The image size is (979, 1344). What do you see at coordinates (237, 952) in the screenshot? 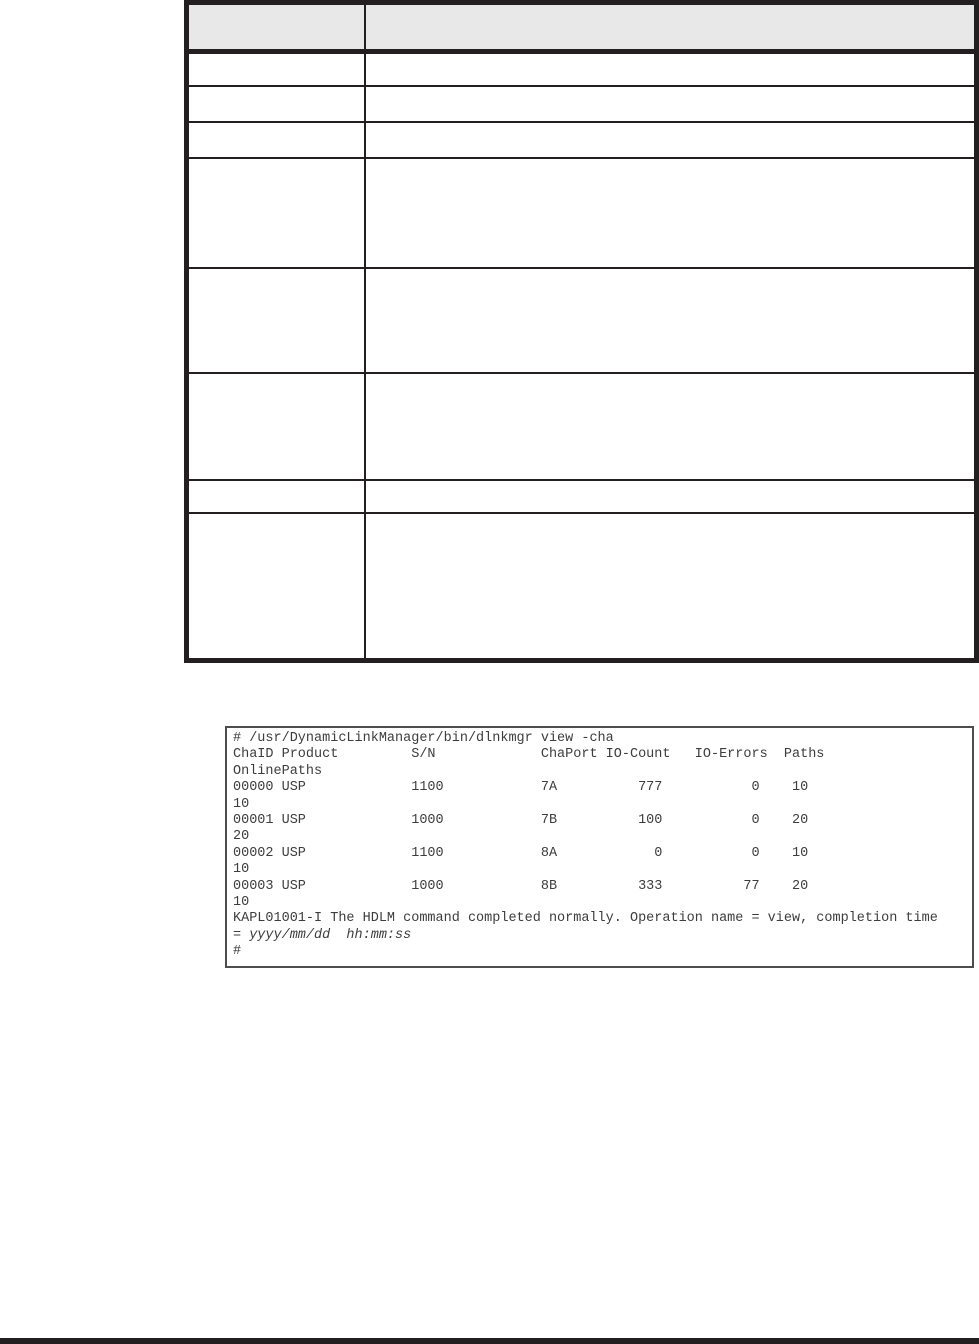
I see `code-line: #` at bounding box center [237, 952].